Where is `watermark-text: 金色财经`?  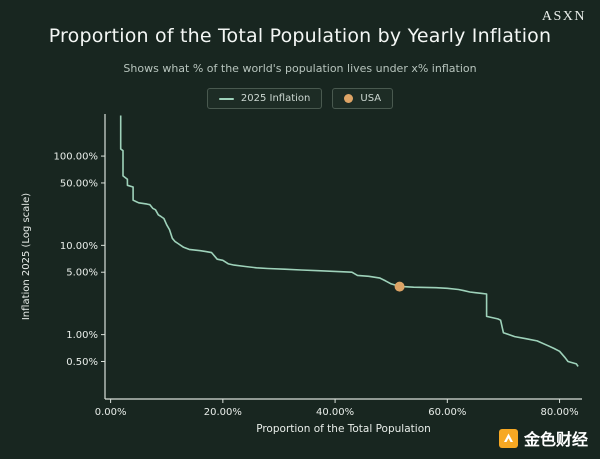 watermark-text: 金色财经 is located at coordinates (555, 439).